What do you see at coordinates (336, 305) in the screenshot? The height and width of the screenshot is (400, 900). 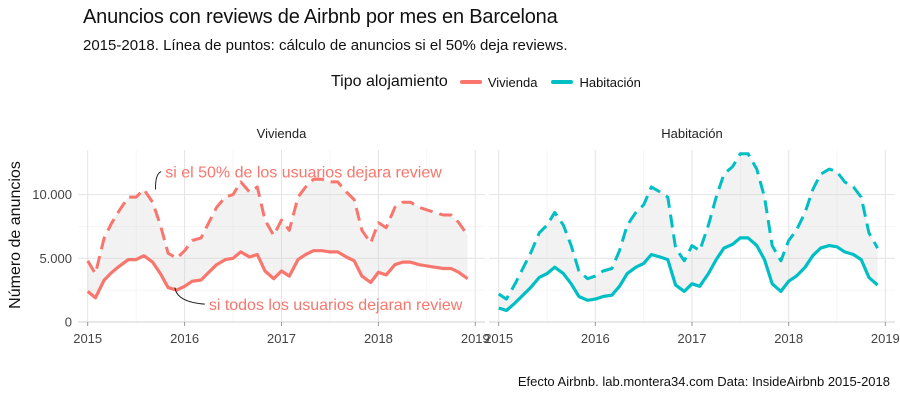 I see `annotation-label: si todos los usuarios dejaran review` at bounding box center [336, 305].